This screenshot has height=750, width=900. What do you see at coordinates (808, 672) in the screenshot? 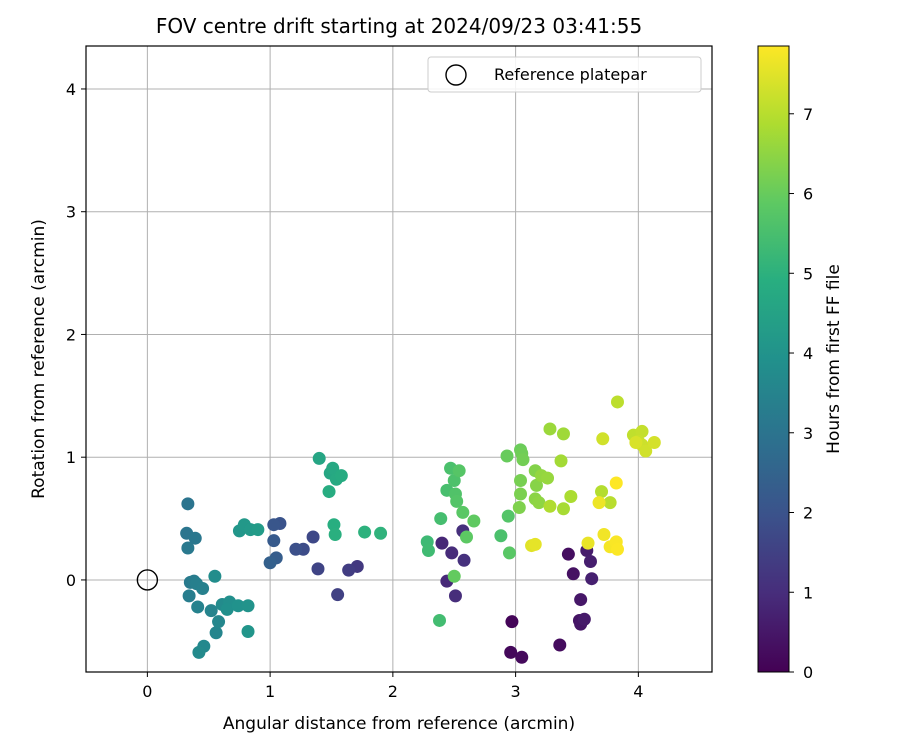
I see `colorbar-tick-label: 0` at bounding box center [808, 672].